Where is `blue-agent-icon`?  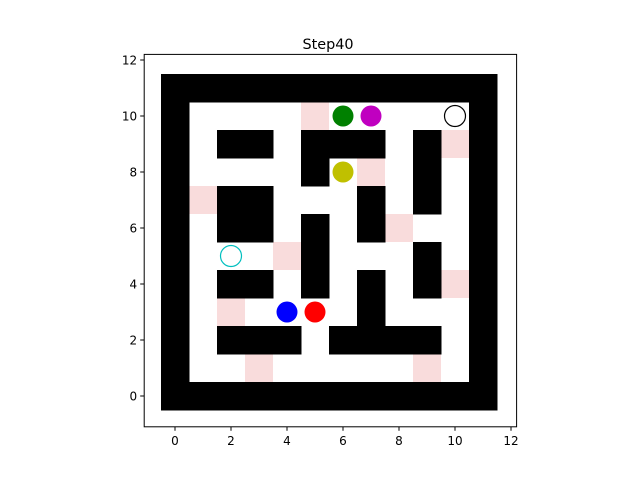
blue-agent-icon is located at coordinates (287, 312).